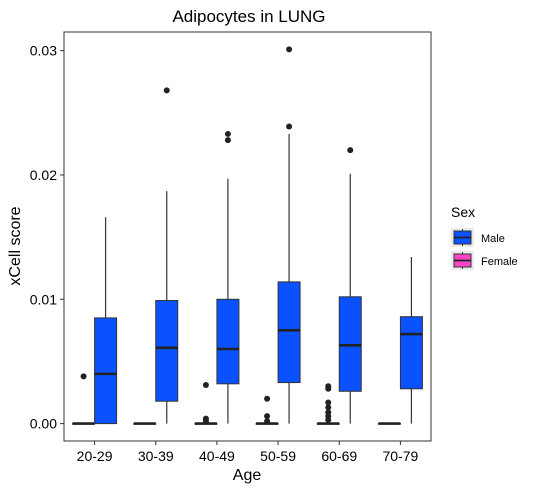 This screenshot has width=536, height=489. Describe the element at coordinates (43, 299) in the screenshot. I see `y-tick-label: 0.01` at that location.